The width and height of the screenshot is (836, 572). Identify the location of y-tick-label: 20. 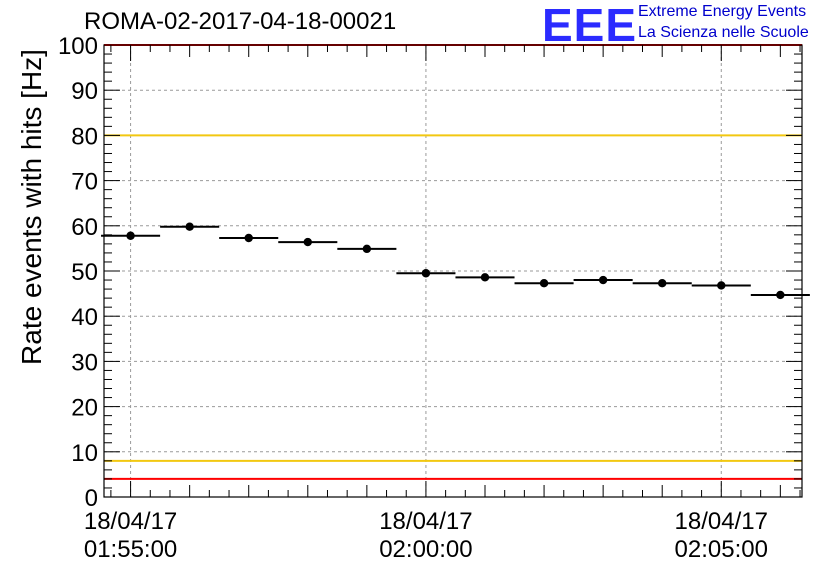
(84, 408).